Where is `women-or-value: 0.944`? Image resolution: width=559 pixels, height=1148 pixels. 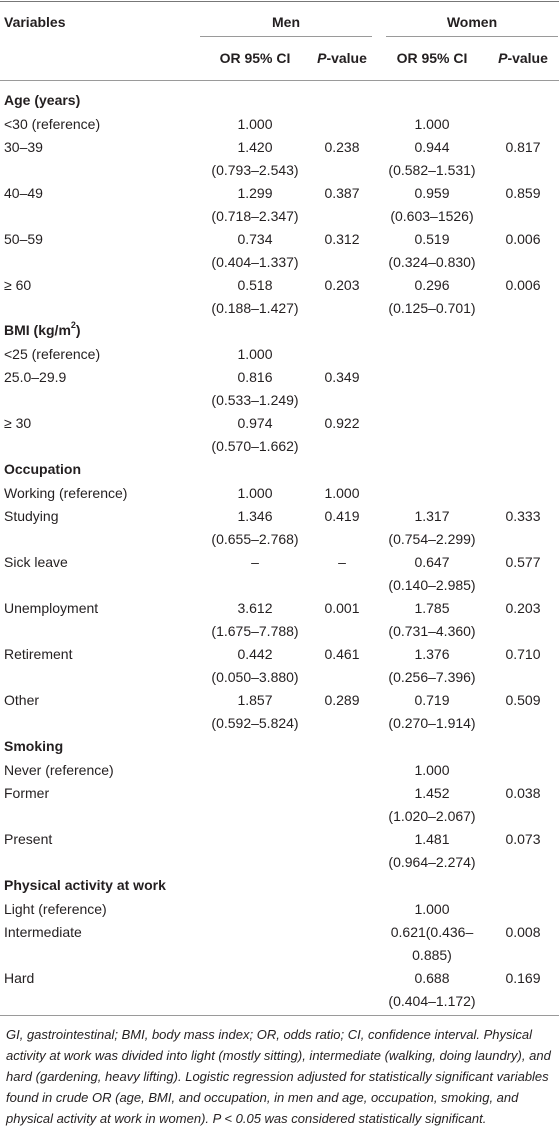
women-or-value: 0.944 is located at coordinates (432, 147).